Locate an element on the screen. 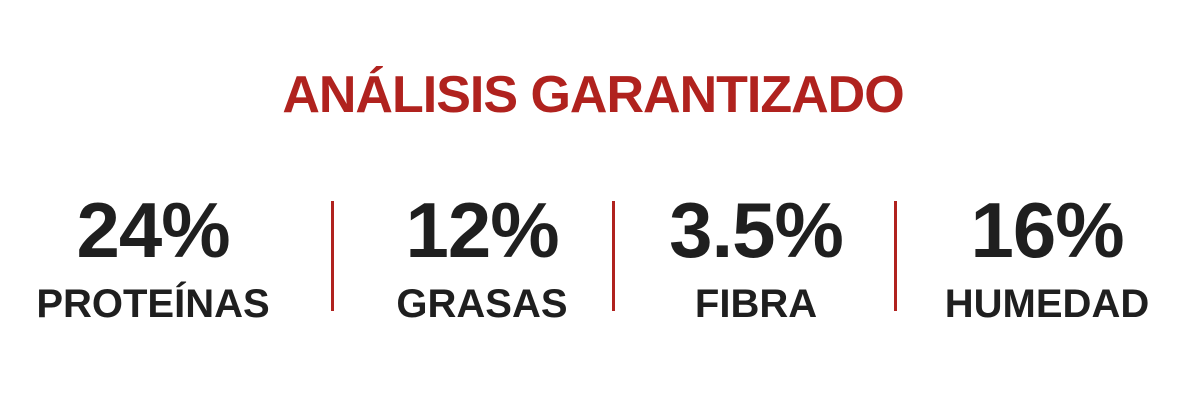  stat-value: 12% is located at coordinates (482, 230).